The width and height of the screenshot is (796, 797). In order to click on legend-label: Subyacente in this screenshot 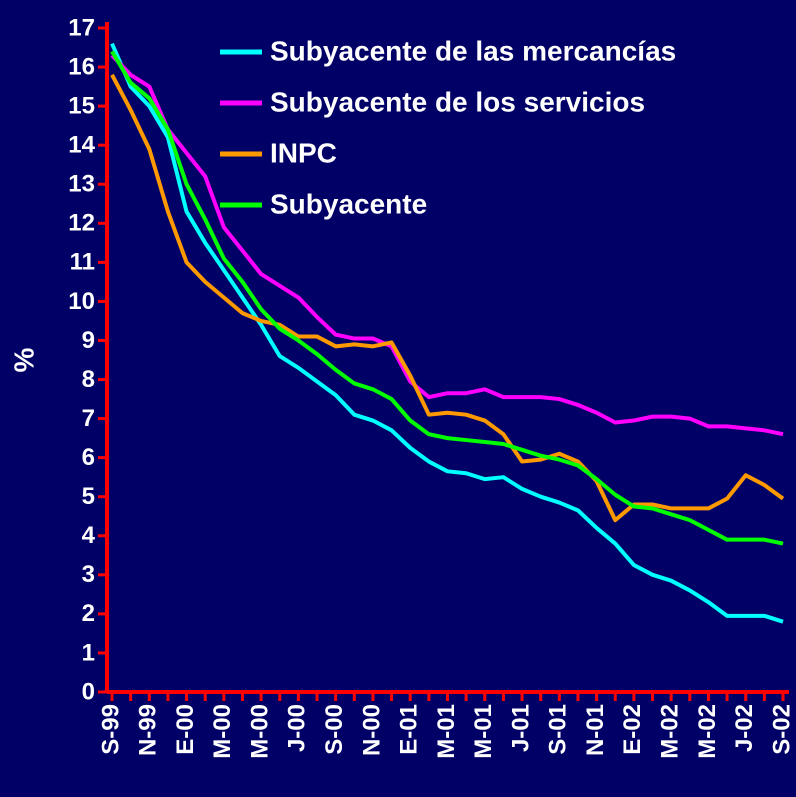, I will do `click(348, 203)`.